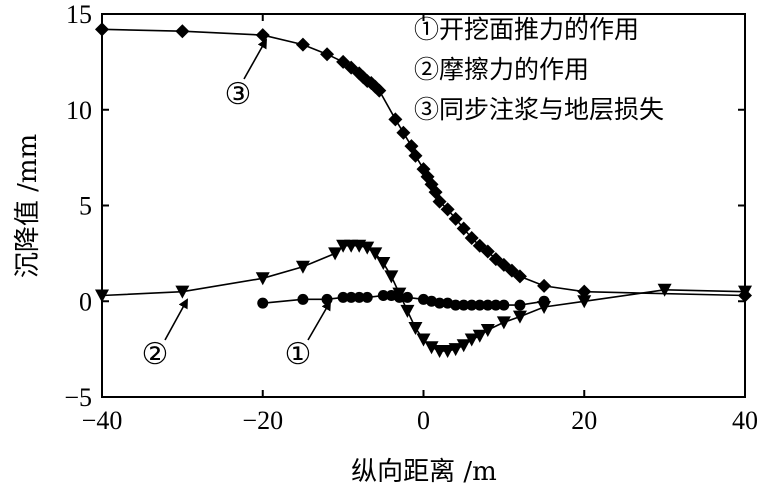 This screenshot has height=492, width=783. I want to click on x-tick-label: −40, so click(102, 420).